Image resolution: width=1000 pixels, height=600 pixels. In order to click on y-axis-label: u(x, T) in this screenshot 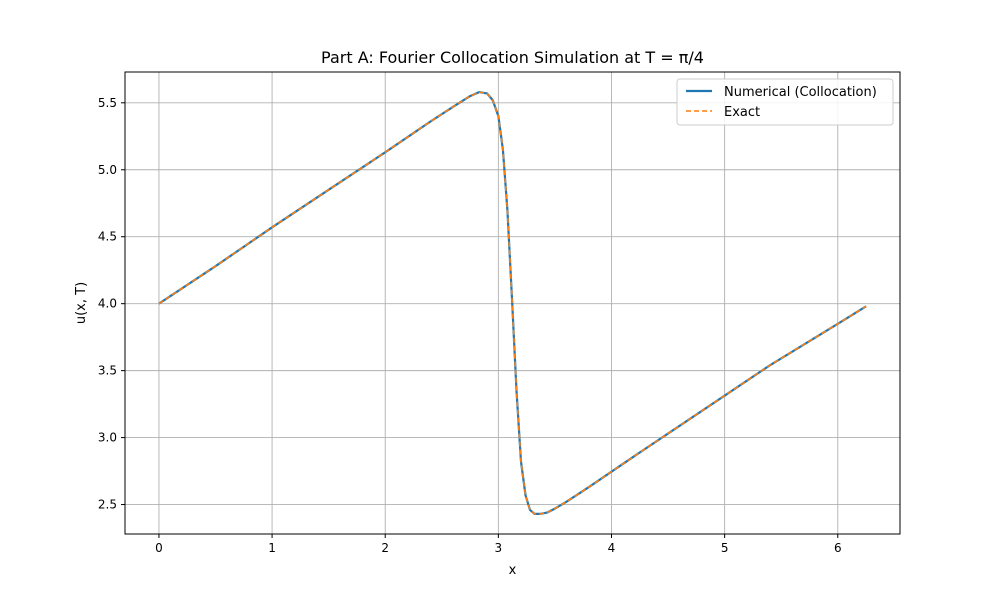, I will do `click(81, 303)`.